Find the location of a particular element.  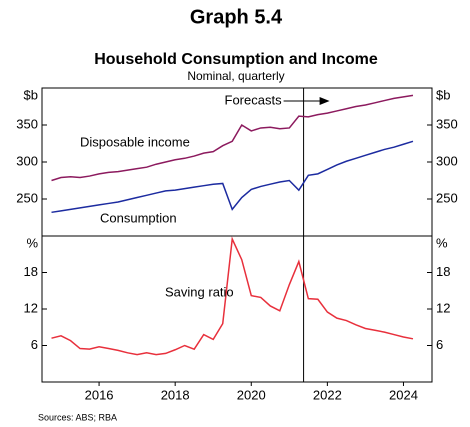

chart-title: Graph 5.4 is located at coordinates (236, 17).